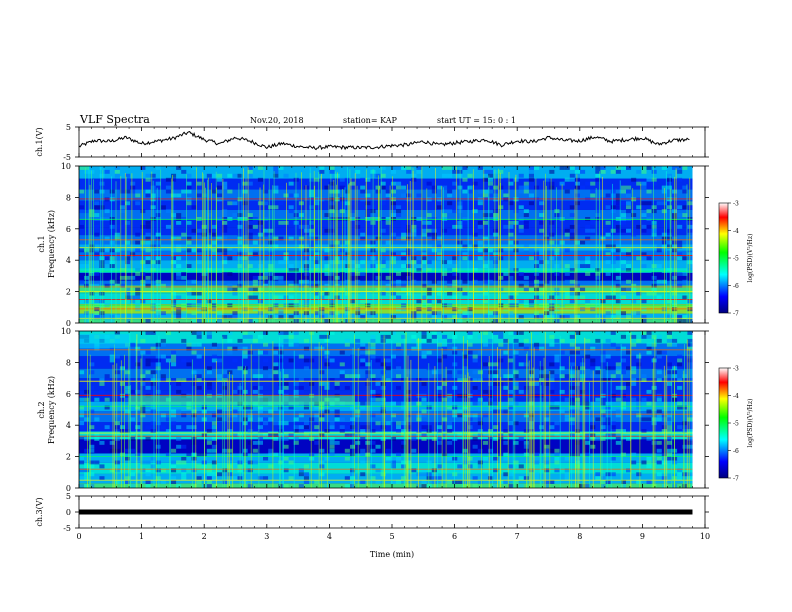 This screenshot has width=792, height=612. Describe the element at coordinates (68, 323) in the screenshot. I see `y-tick-label: 0` at that location.